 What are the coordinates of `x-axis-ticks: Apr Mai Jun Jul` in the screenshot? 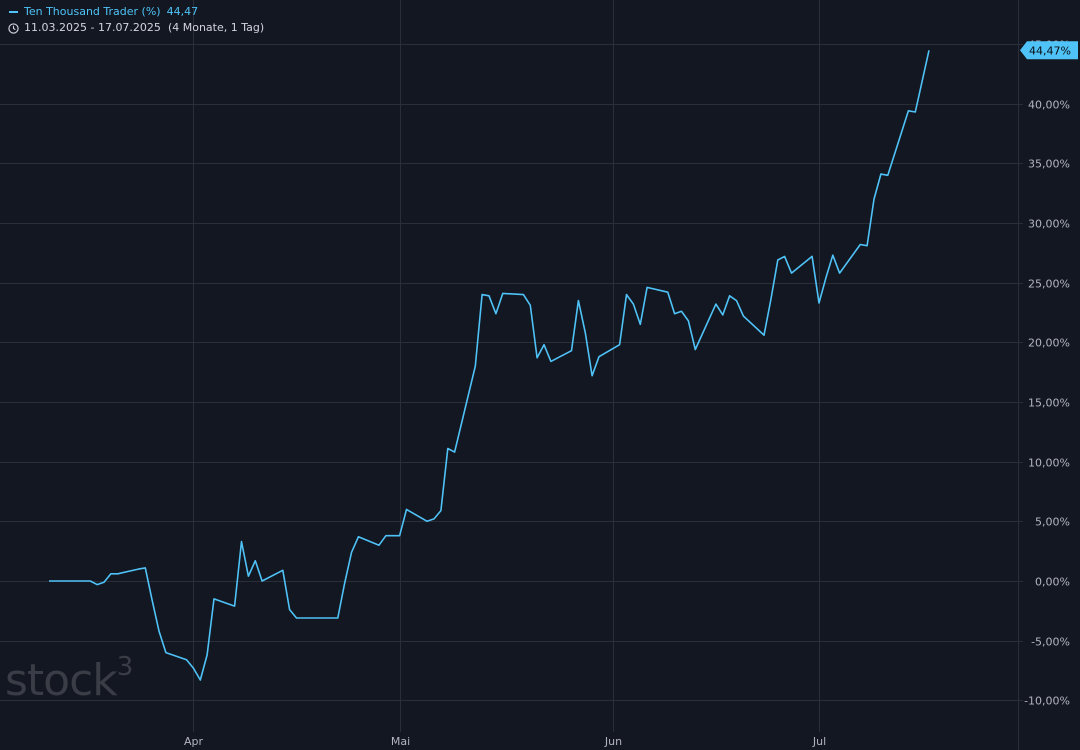 It's located at (505, 741).